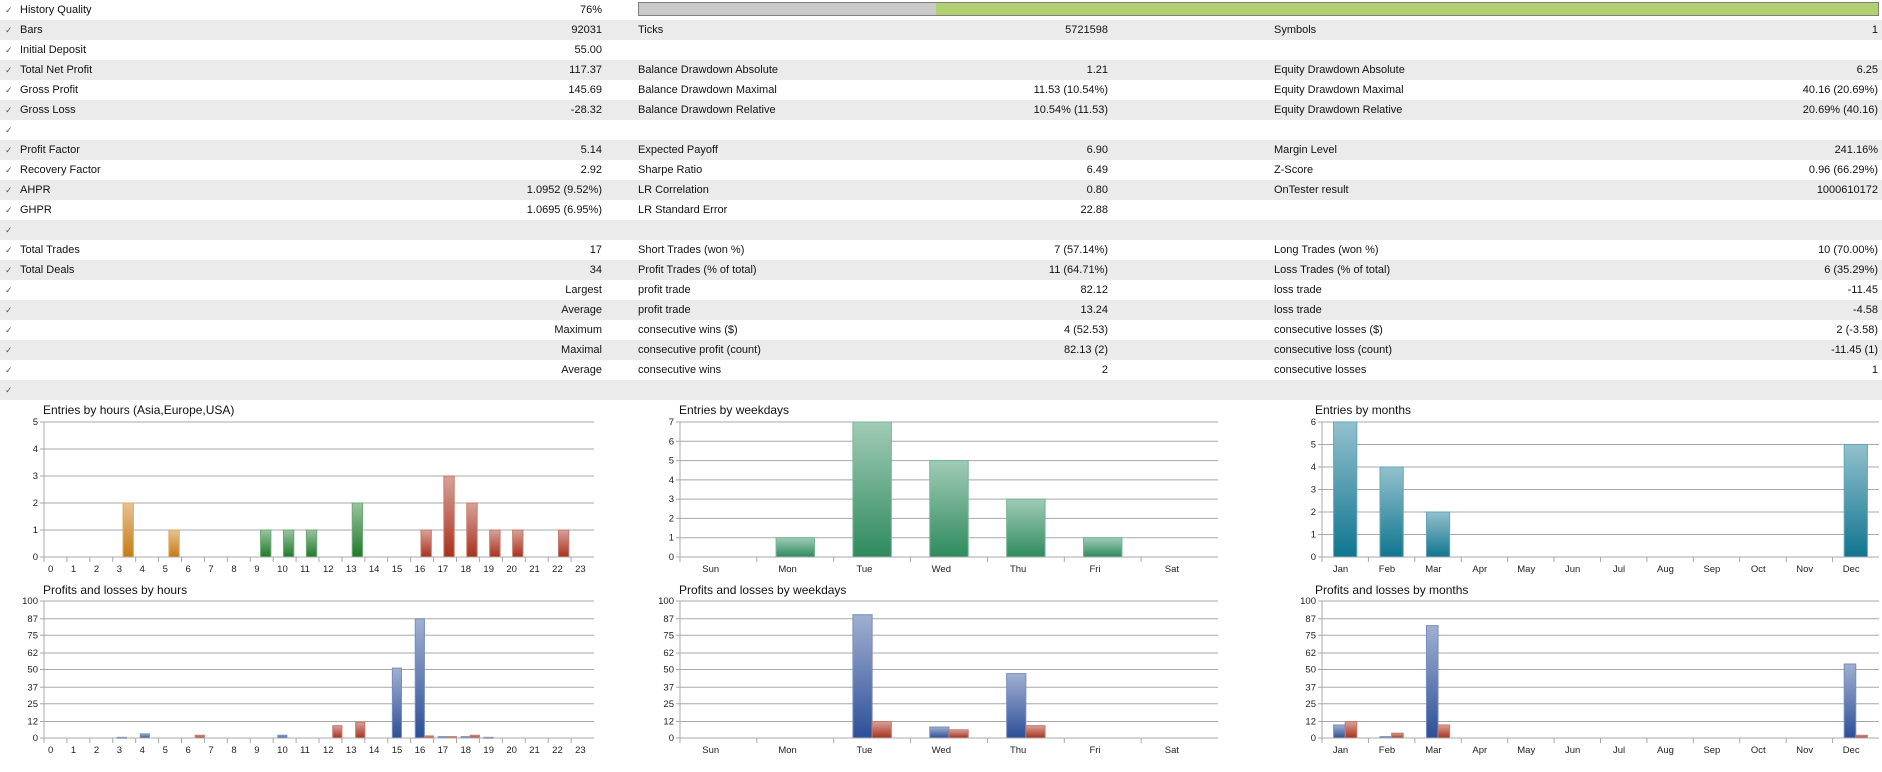 The image size is (1882, 772). I want to click on chart-title: Profits and losses by weekdays, so click(763, 590).